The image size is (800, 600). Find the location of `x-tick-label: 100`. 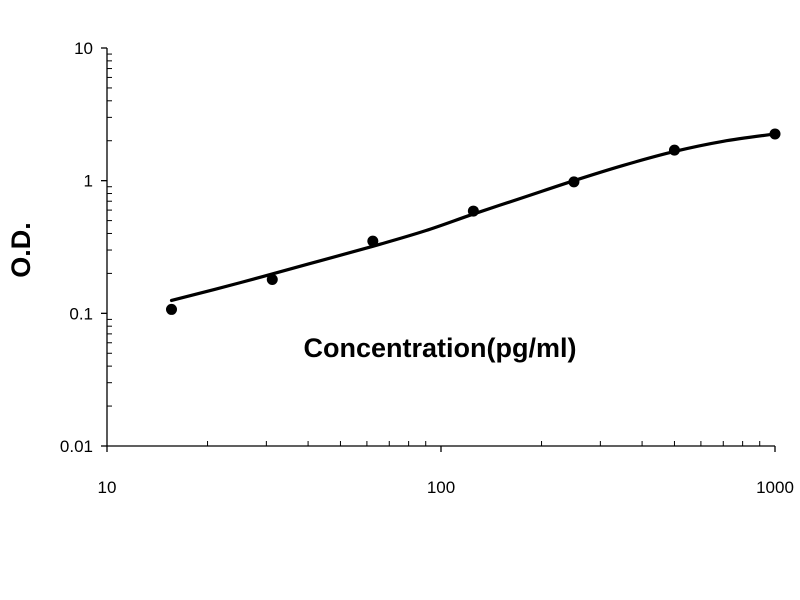

x-tick-label: 100 is located at coordinates (441, 487).